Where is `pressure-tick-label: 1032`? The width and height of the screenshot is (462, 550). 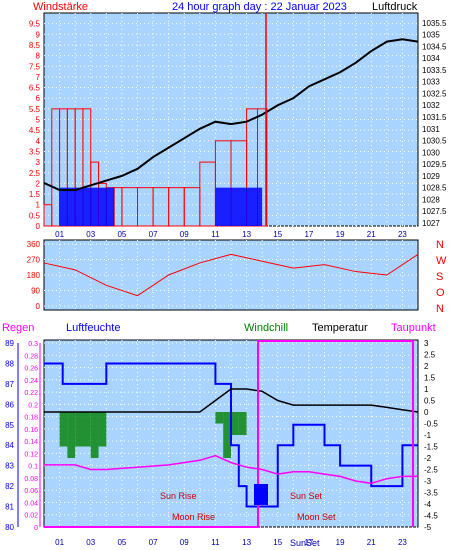
pressure-tick-label: 1032 is located at coordinates (431, 105).